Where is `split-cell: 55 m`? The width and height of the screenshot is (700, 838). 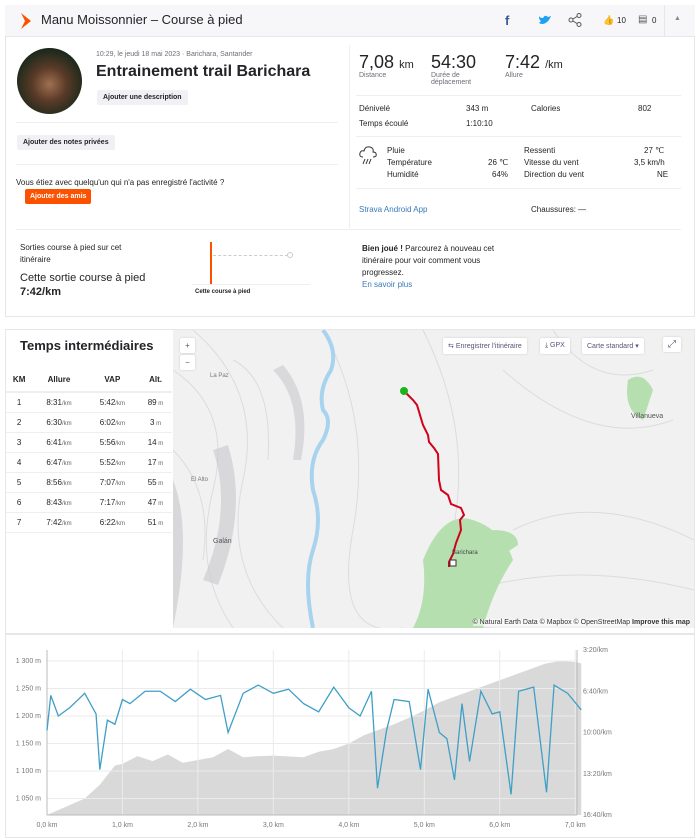
split-cell: 55 m is located at coordinates (155, 482).